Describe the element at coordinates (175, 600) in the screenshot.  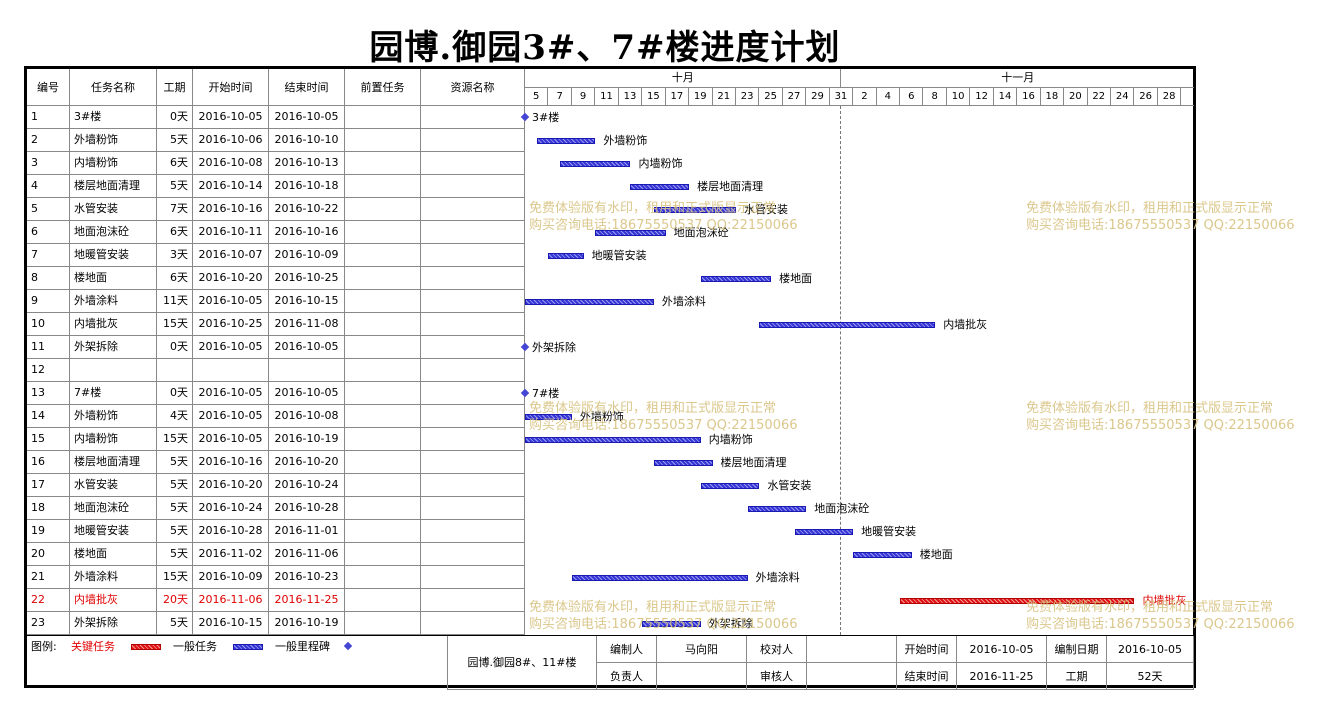
I see `task-dur-cell: 20天` at that location.